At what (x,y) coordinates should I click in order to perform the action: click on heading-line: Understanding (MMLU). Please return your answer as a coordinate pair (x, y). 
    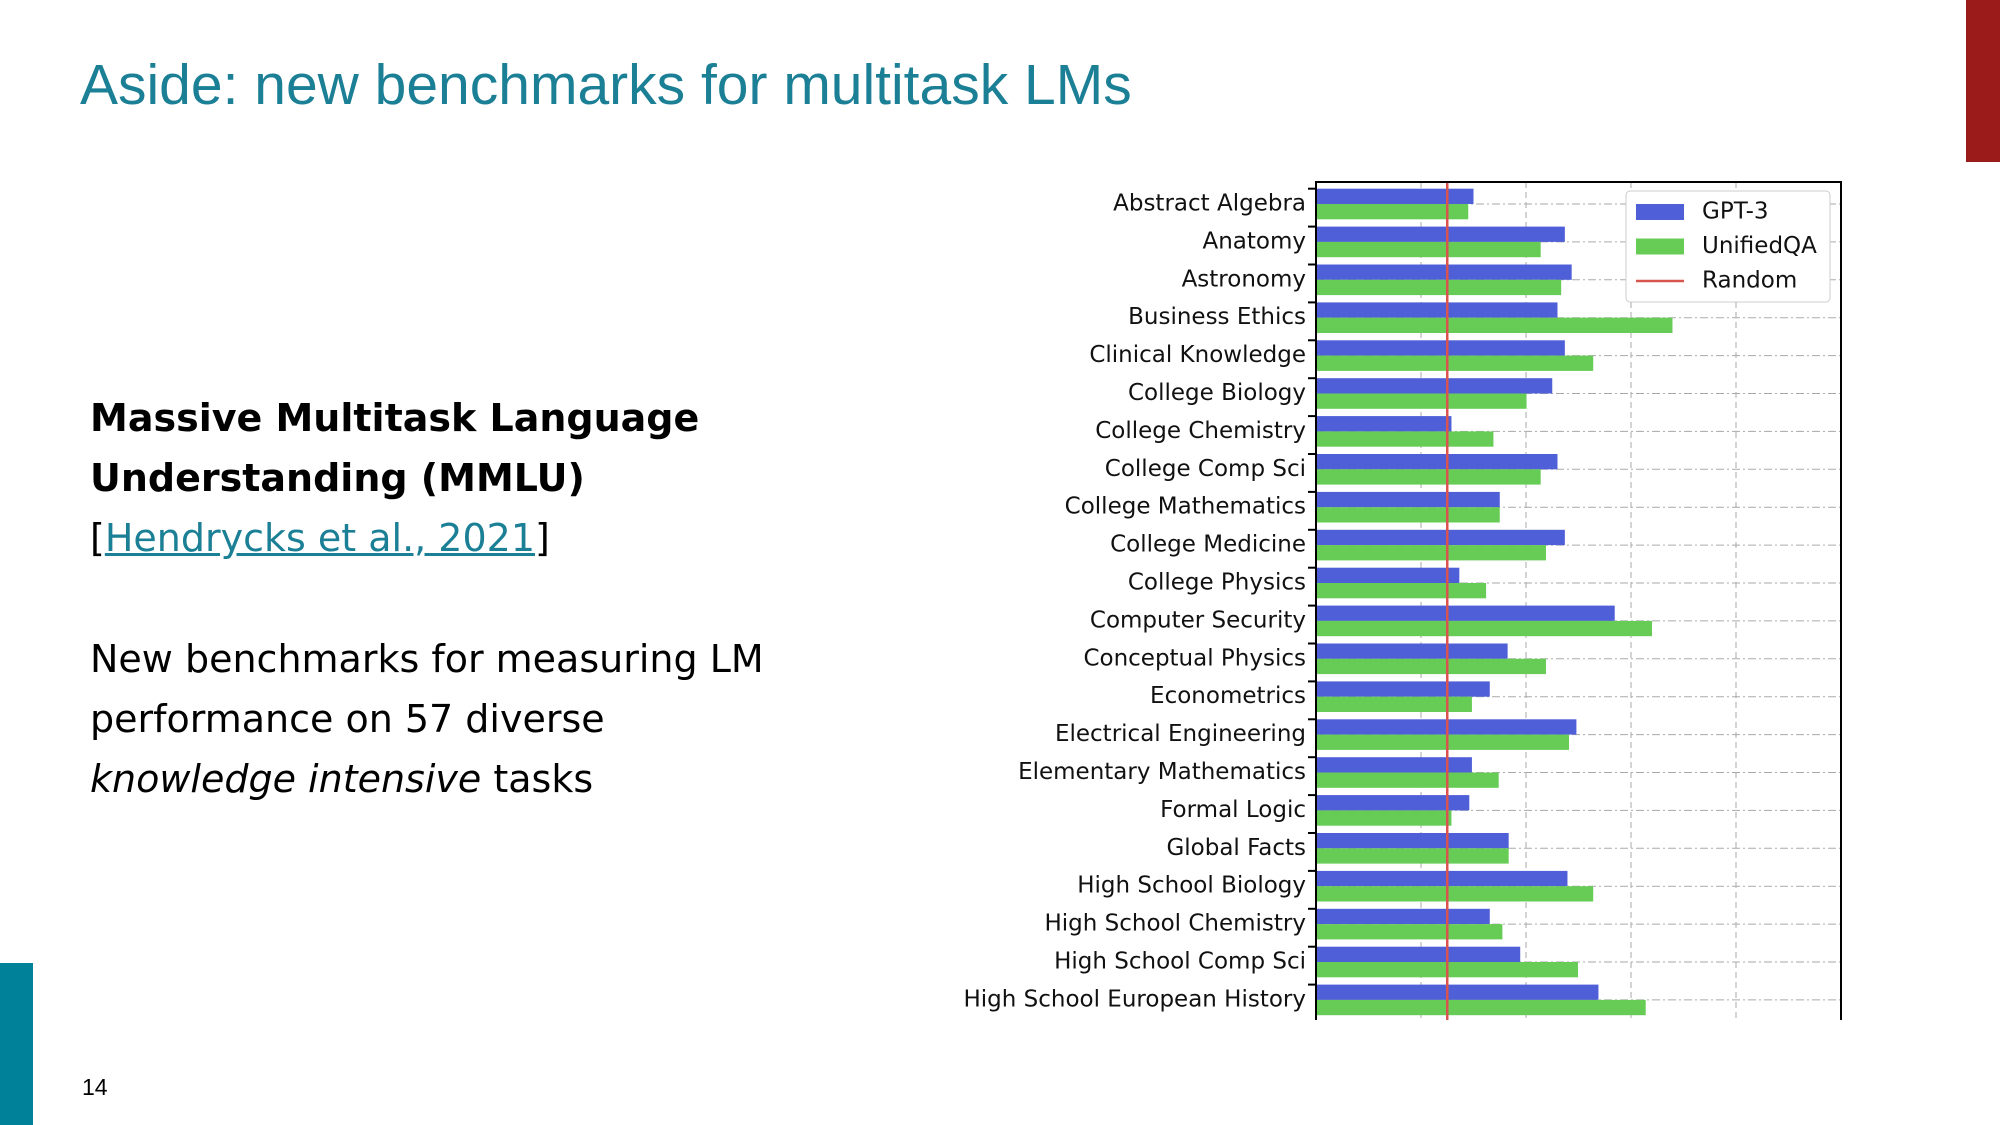
    Looking at the image, I should click on (337, 478).